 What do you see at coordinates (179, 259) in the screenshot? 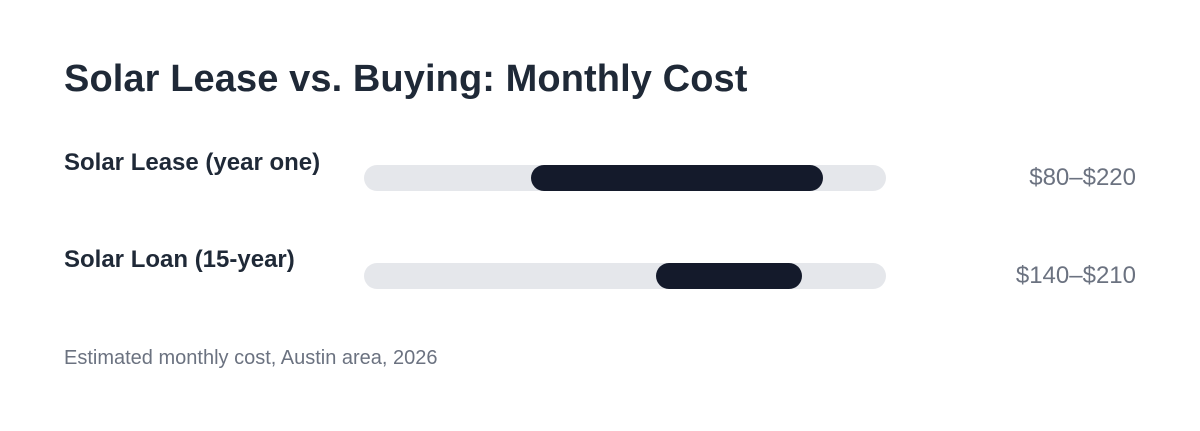
I see `row-label: Solar Loan (15-year)` at bounding box center [179, 259].